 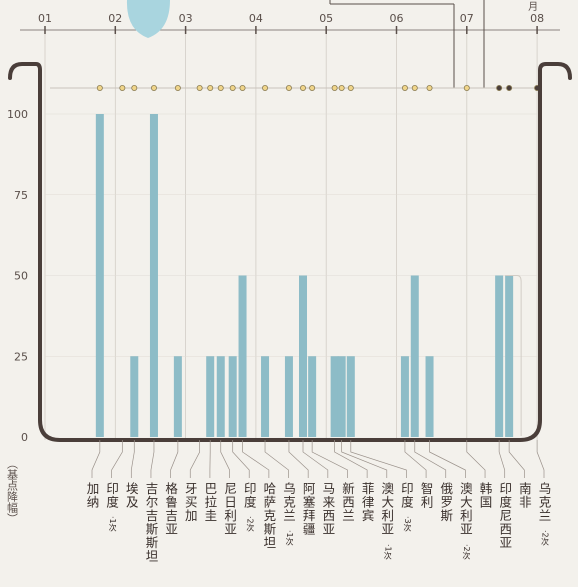 I want to click on y-tick-label: 100, so click(x=17, y=114).